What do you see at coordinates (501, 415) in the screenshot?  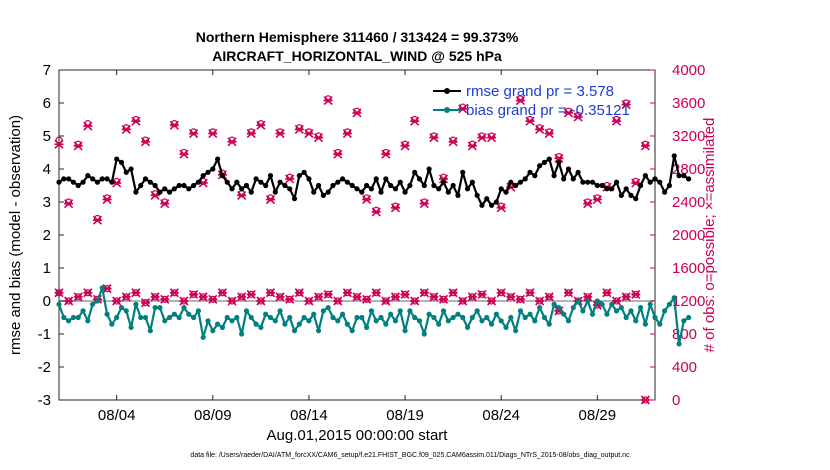 I see `x-tick-label: 08/24` at bounding box center [501, 415].